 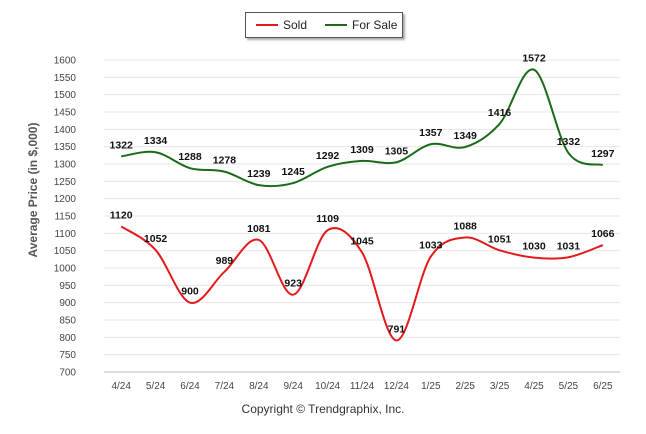 What do you see at coordinates (362, 241) in the screenshot?
I see `data-label-sold: 1045` at bounding box center [362, 241].